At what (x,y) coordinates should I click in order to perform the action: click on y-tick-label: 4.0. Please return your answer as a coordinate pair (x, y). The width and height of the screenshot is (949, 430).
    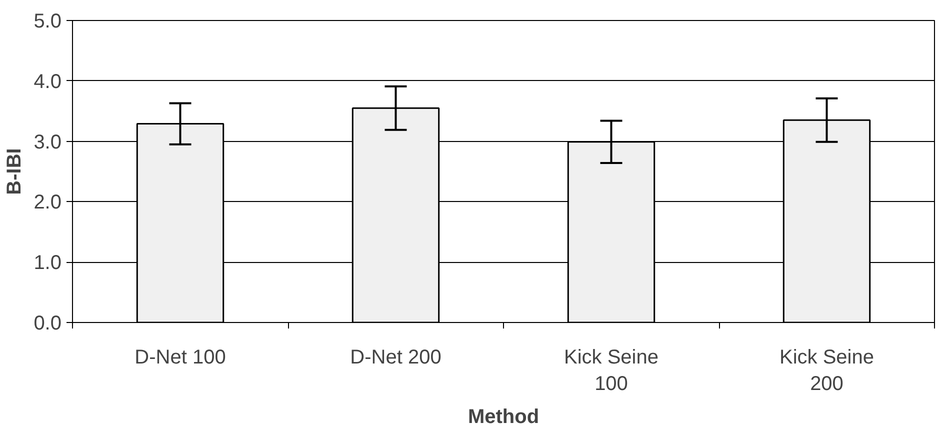
    Looking at the image, I should click on (48, 81).